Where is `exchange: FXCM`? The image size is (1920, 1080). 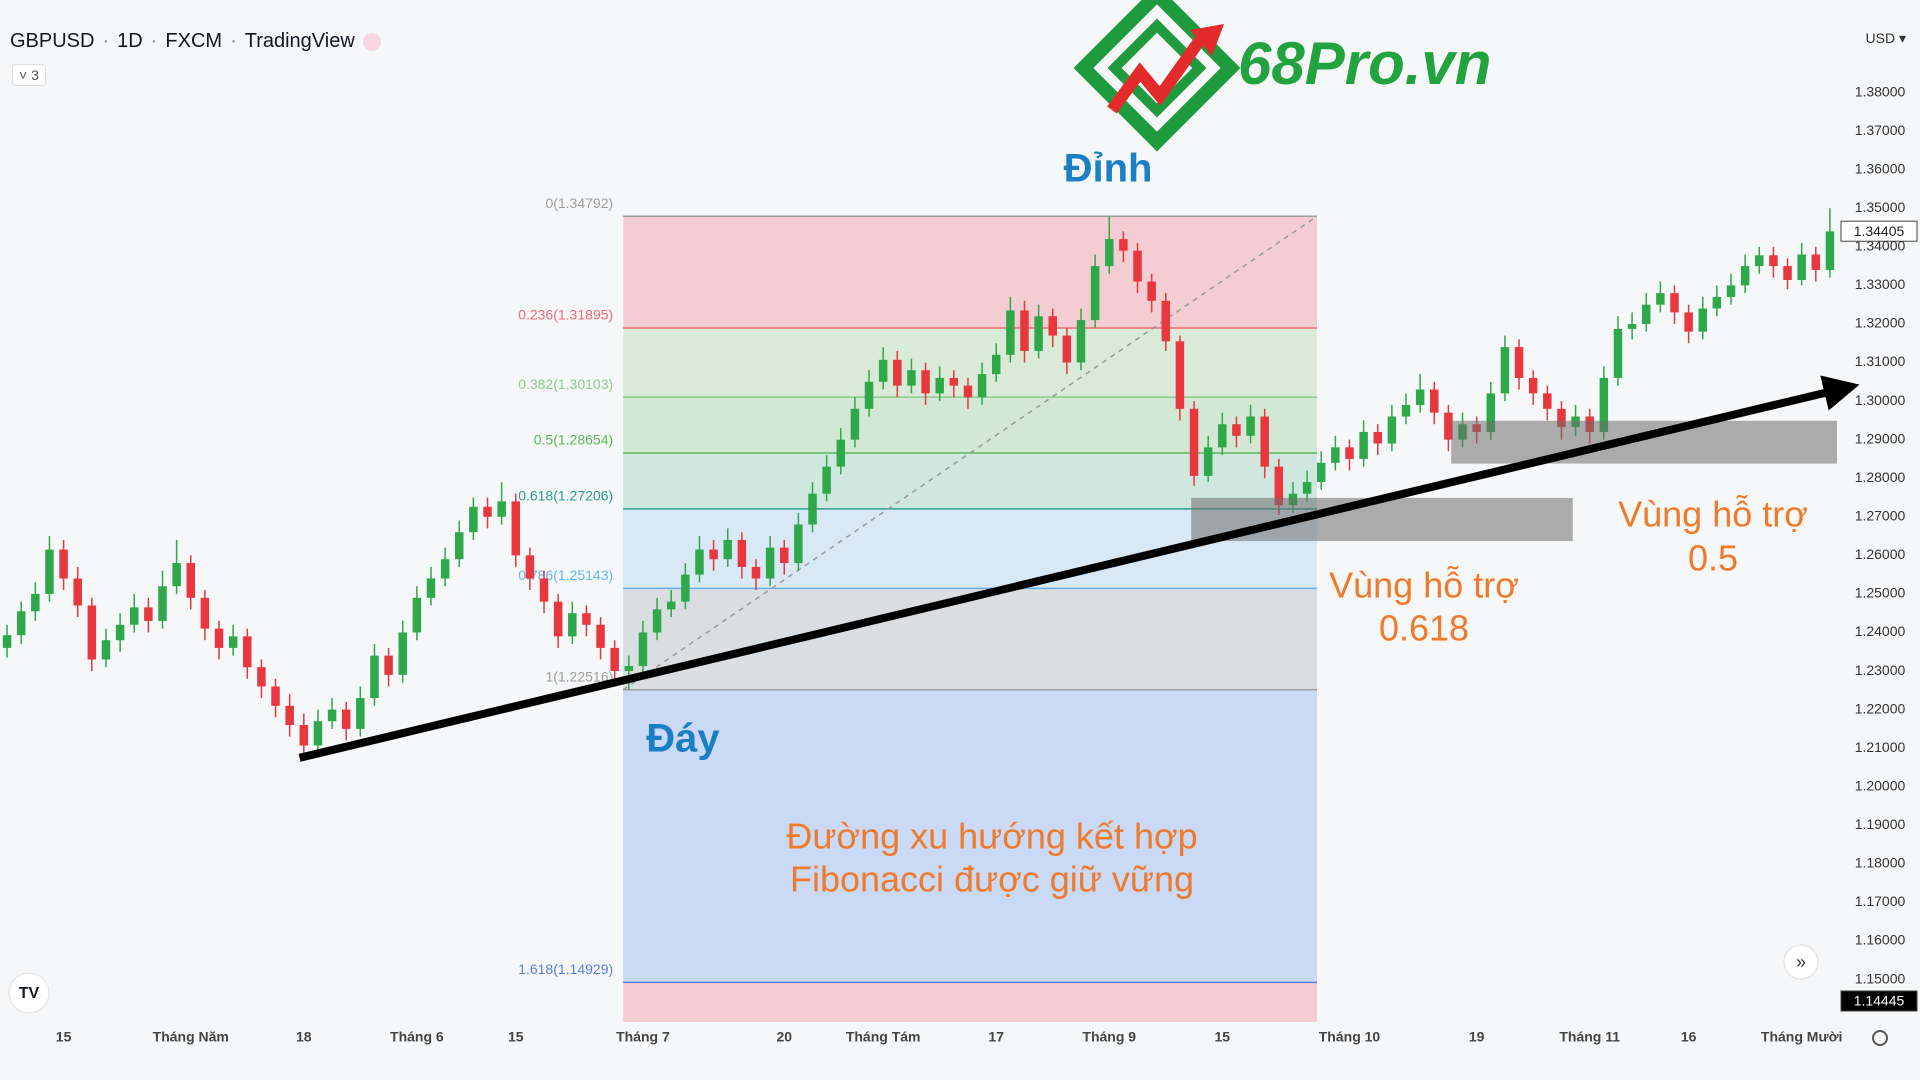 exchange: FXCM is located at coordinates (194, 41).